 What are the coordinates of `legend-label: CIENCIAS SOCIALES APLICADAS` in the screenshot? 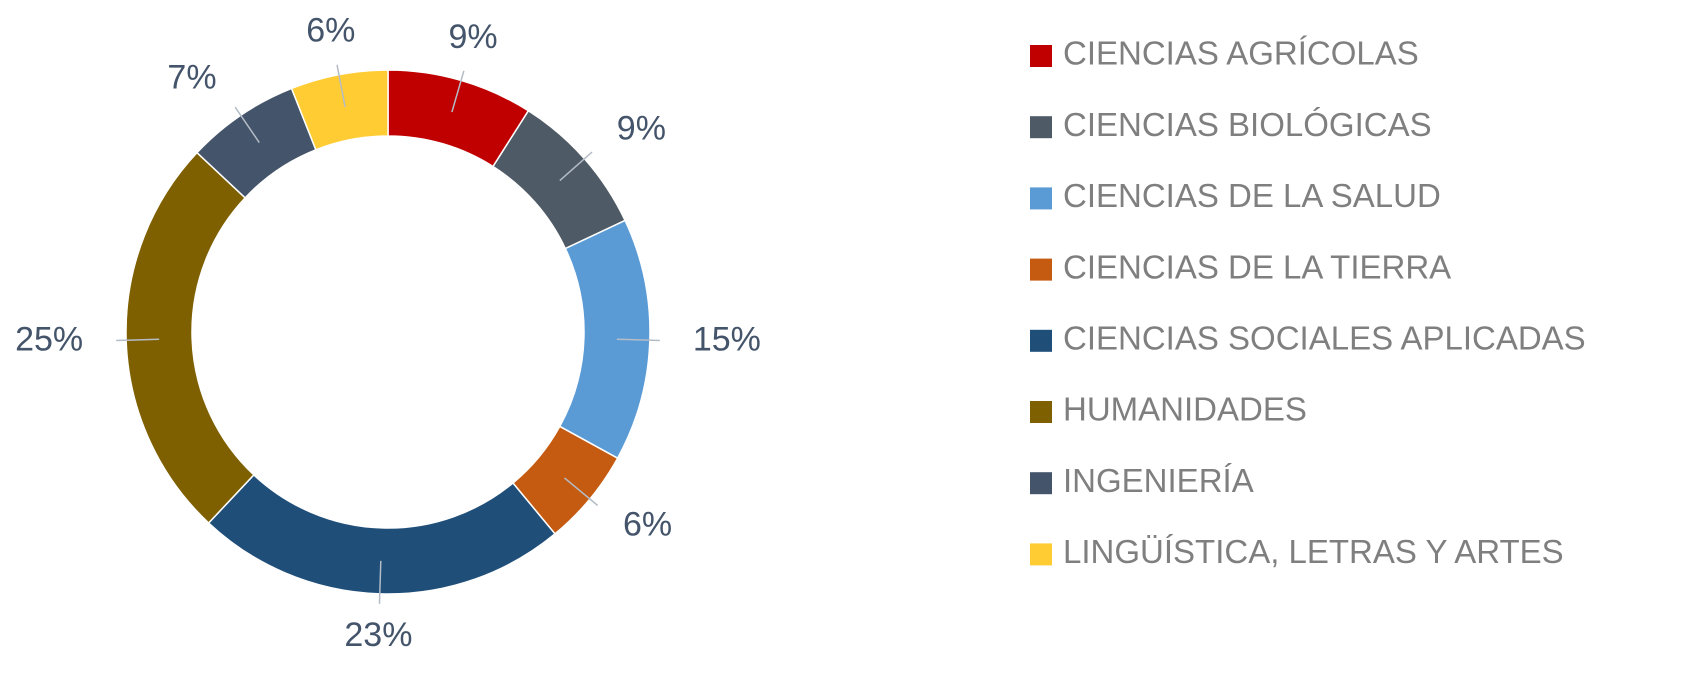 It's located at (1324, 338).